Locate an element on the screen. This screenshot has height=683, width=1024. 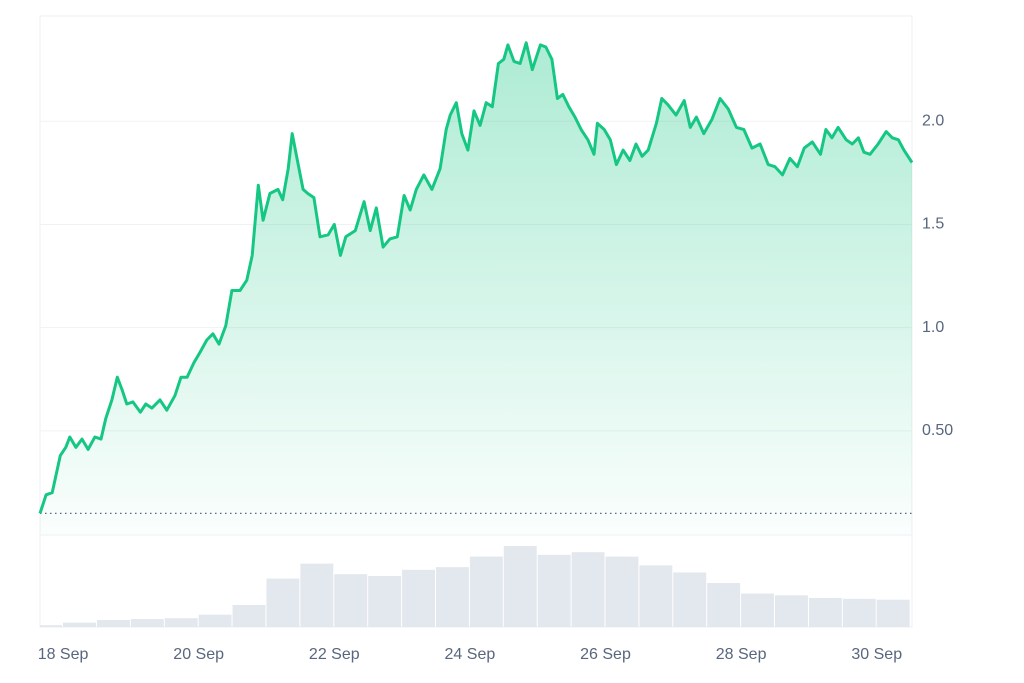
x-tick-label: 26 Sep is located at coordinates (605, 654).